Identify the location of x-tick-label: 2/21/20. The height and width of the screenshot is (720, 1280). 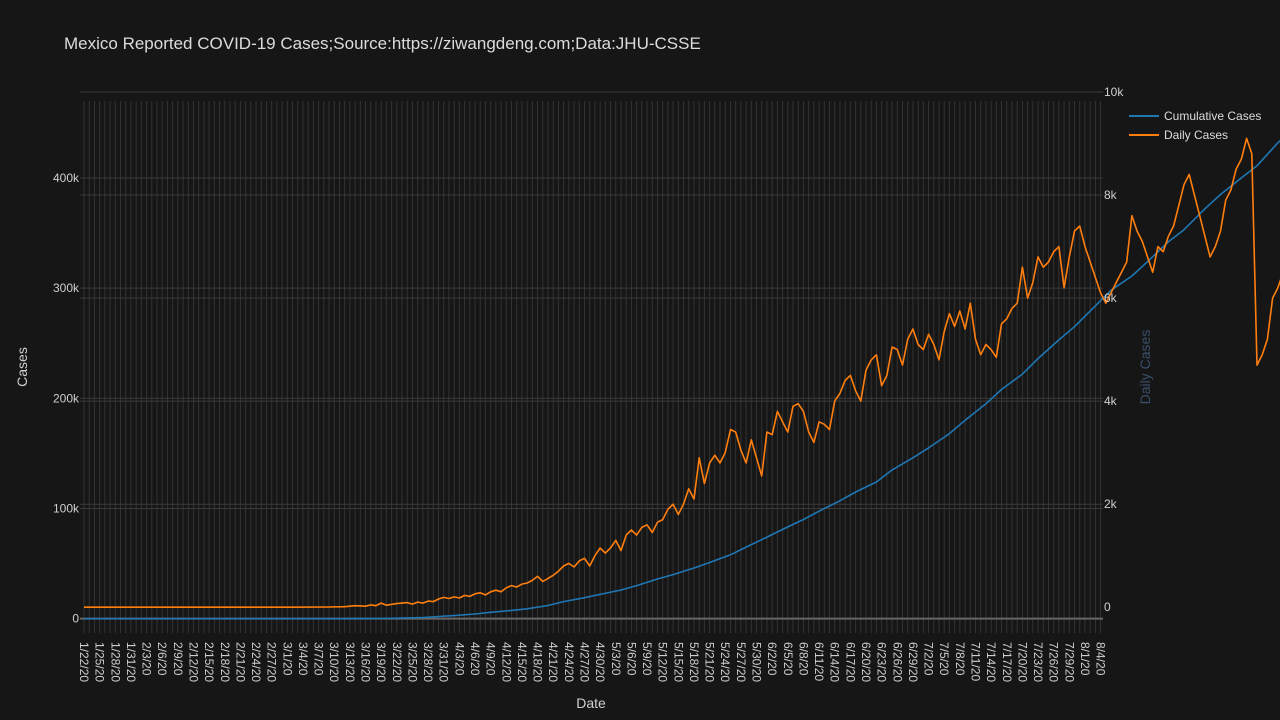
(240, 662).